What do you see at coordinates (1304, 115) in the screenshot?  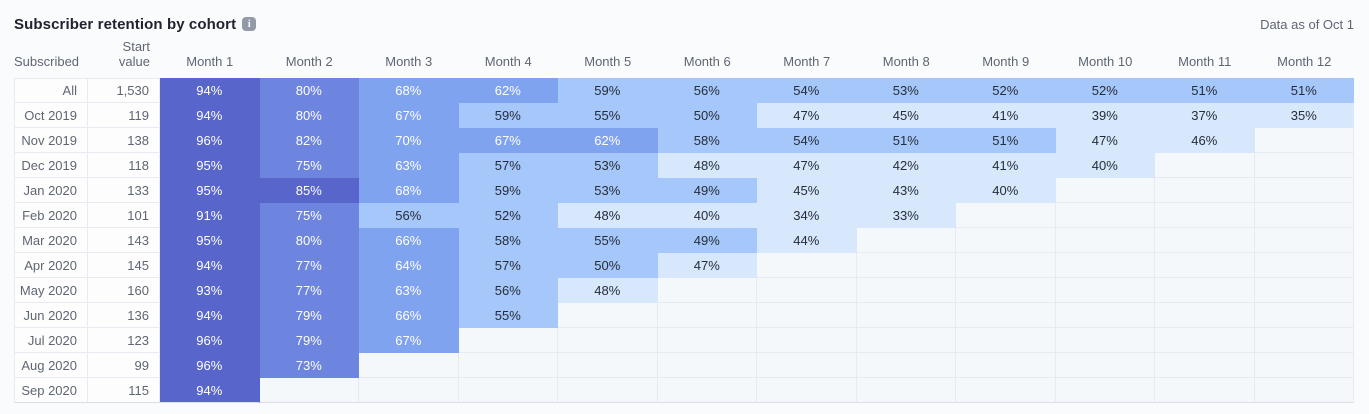 I see `retention-cell: 35%` at bounding box center [1304, 115].